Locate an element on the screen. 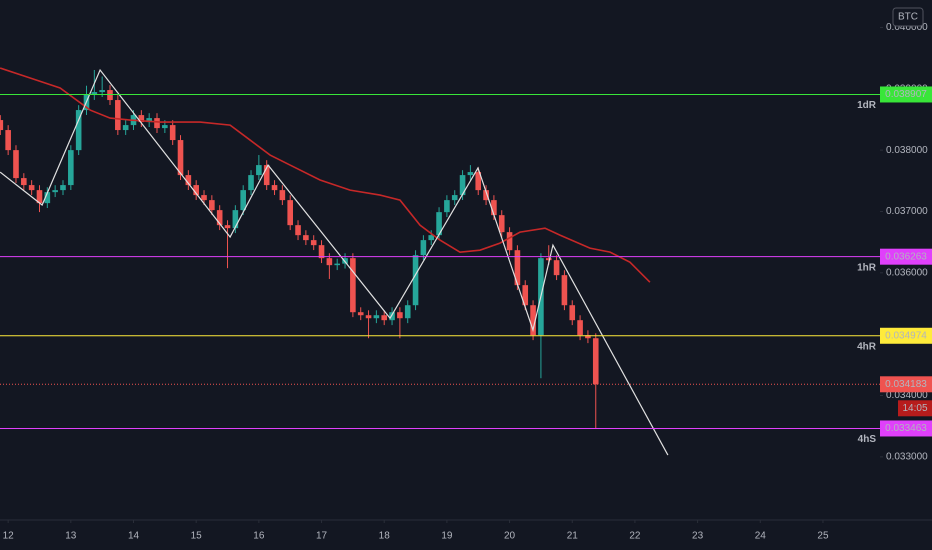 Image resolution: width=932 pixels, height=550 pixels. x-tick-label: 18 is located at coordinates (385, 536).